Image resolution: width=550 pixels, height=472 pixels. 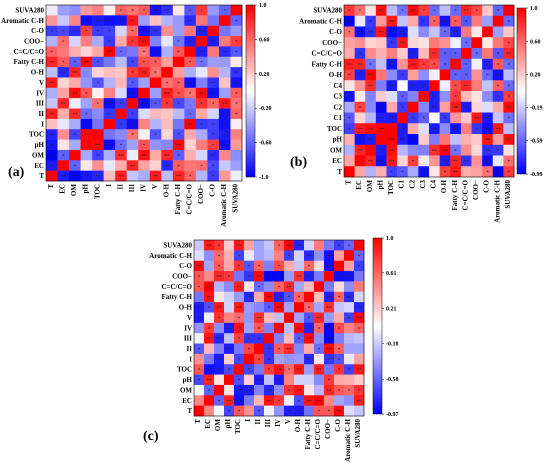 What do you see at coordinates (189, 318) in the screenshot?
I see `row-label: V` at bounding box center [189, 318].